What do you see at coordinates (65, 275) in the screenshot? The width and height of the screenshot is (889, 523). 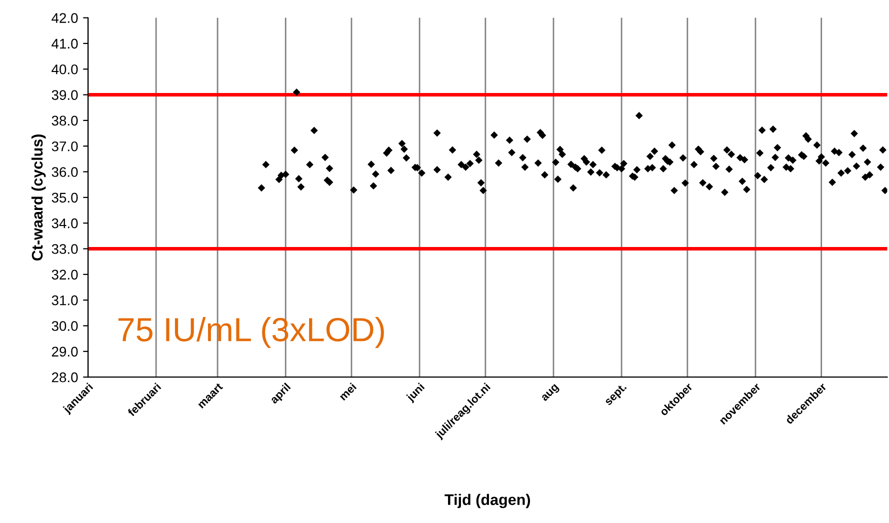 I see `y-tick-label: 32.0` at bounding box center [65, 275].